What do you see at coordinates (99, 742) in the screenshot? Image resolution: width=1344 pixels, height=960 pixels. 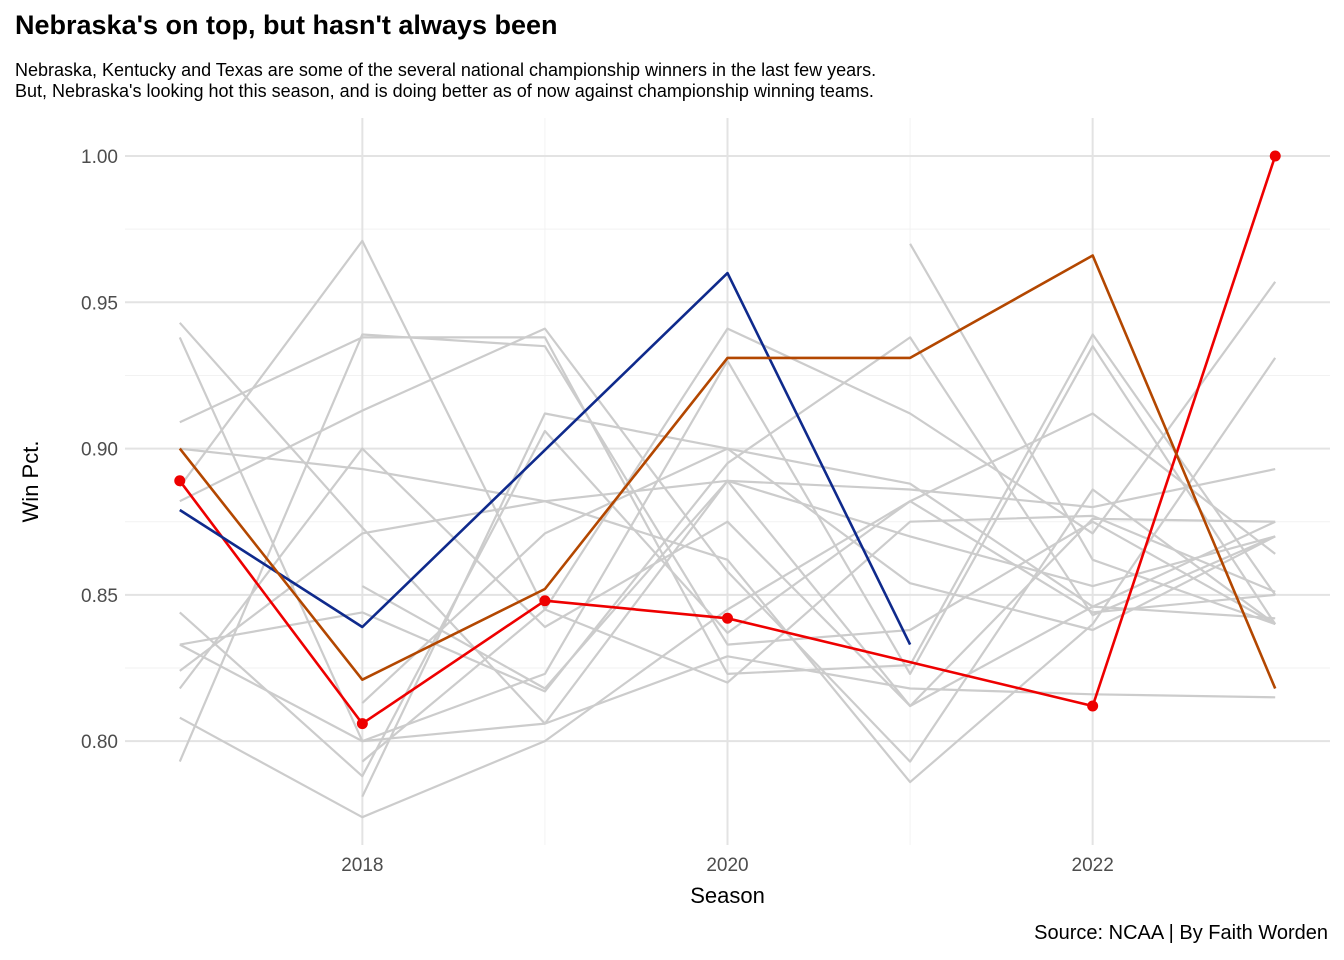 I see `y-tick-label: 0.80` at bounding box center [99, 742].